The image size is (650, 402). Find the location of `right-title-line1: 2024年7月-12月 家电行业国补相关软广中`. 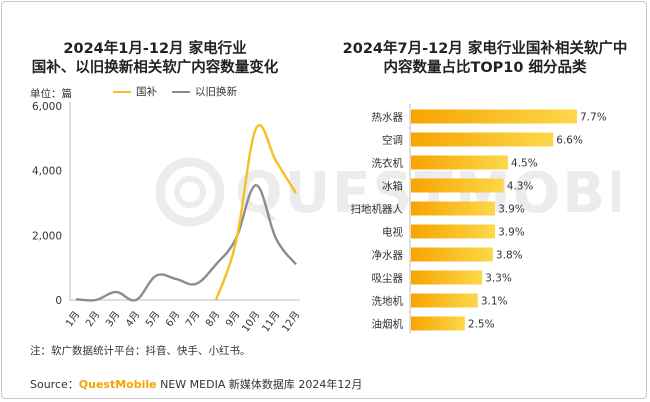

right-title-line1: 2024年7月-12月 家电行业国补相关软广中 is located at coordinates (485, 49).